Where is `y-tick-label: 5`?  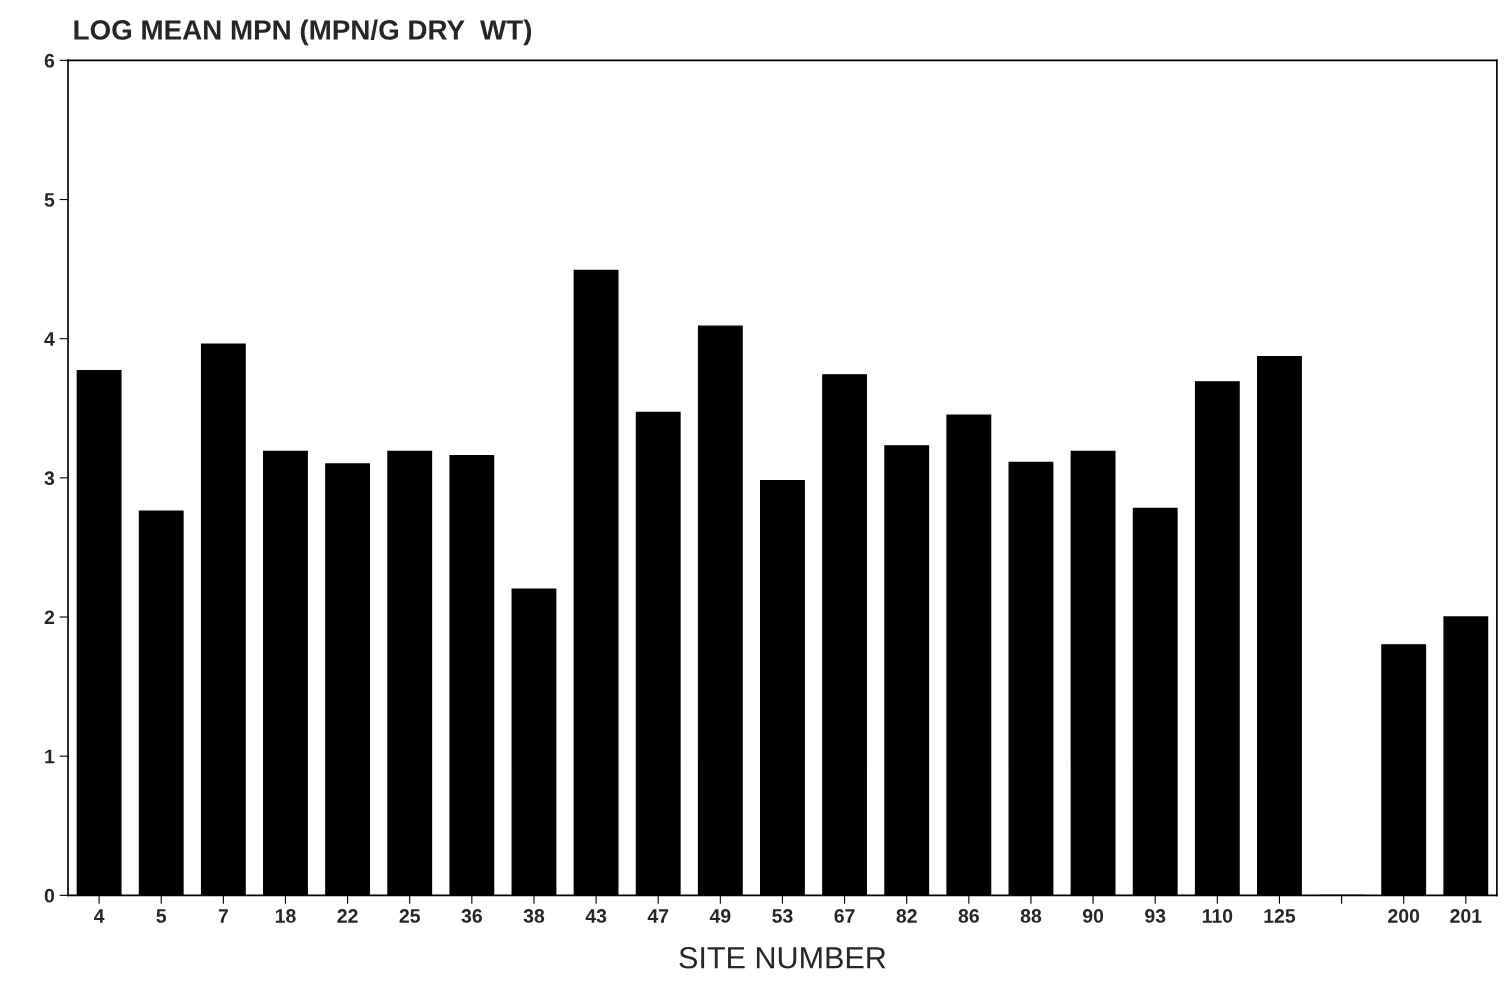
y-tick-label: 5 is located at coordinates (49, 200).